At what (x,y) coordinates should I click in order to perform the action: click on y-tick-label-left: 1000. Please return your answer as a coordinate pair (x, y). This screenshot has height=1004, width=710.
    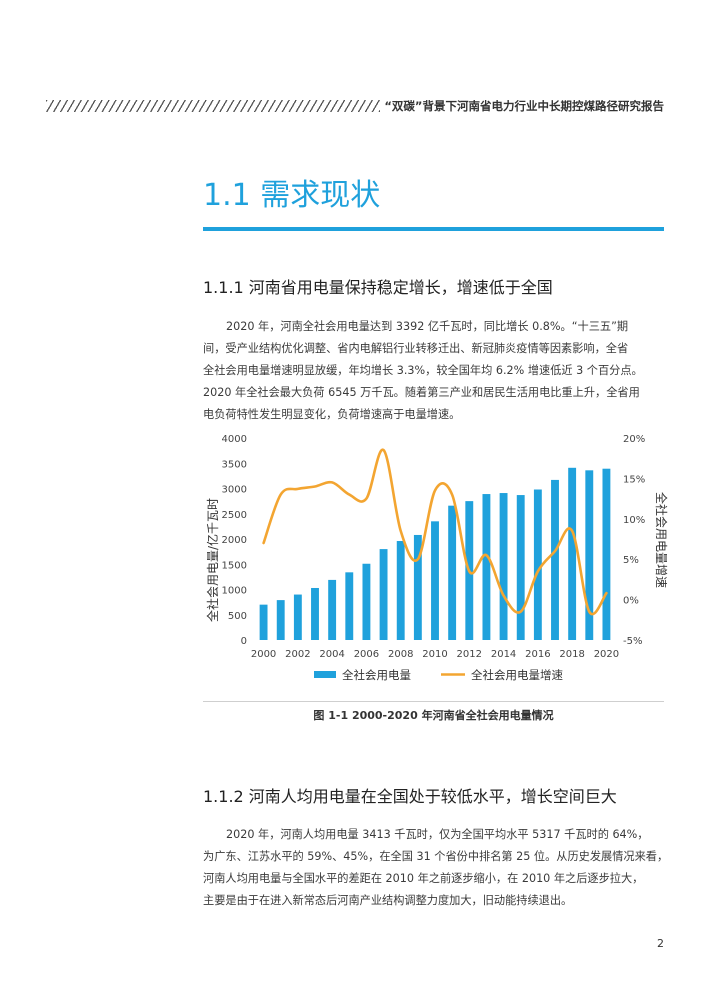
    Looking at the image, I should click on (234, 591).